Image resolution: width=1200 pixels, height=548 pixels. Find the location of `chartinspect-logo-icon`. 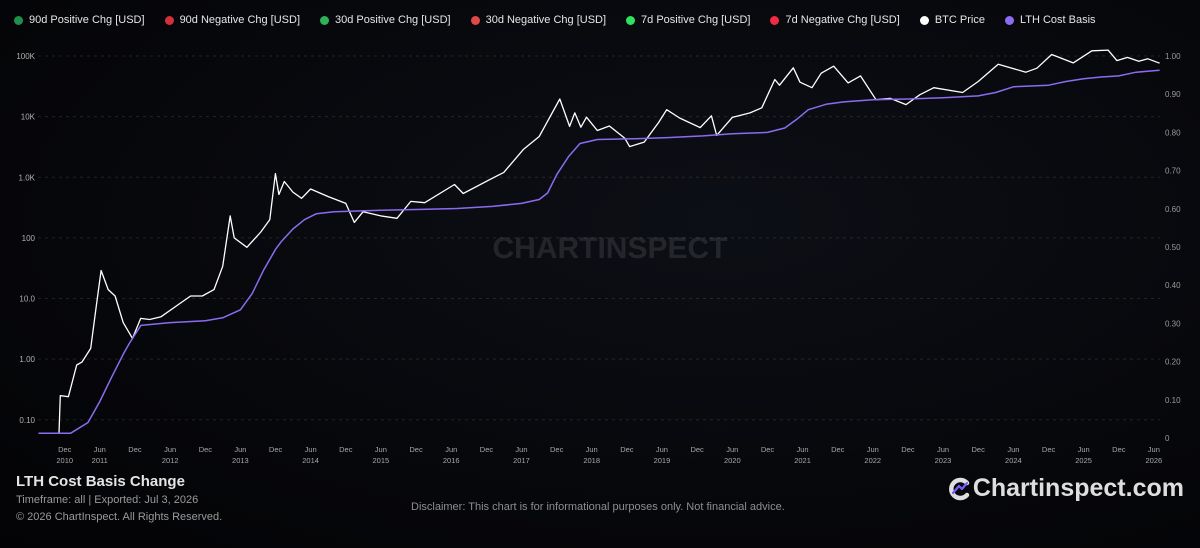

chartinspect-logo-icon is located at coordinates (959, 488).